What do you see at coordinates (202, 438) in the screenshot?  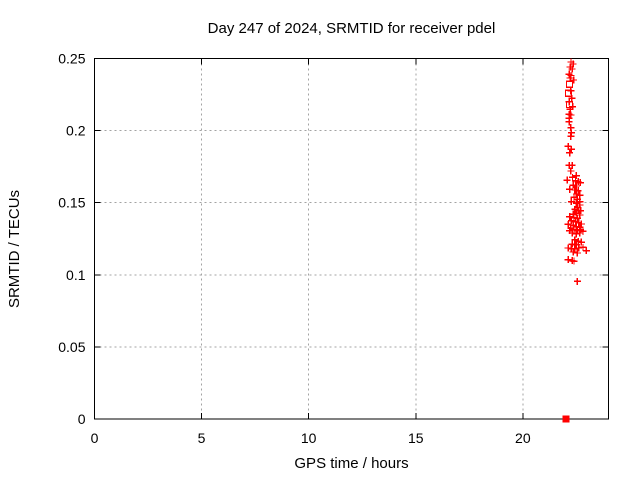 I see `x-tick-label: 5` at bounding box center [202, 438].